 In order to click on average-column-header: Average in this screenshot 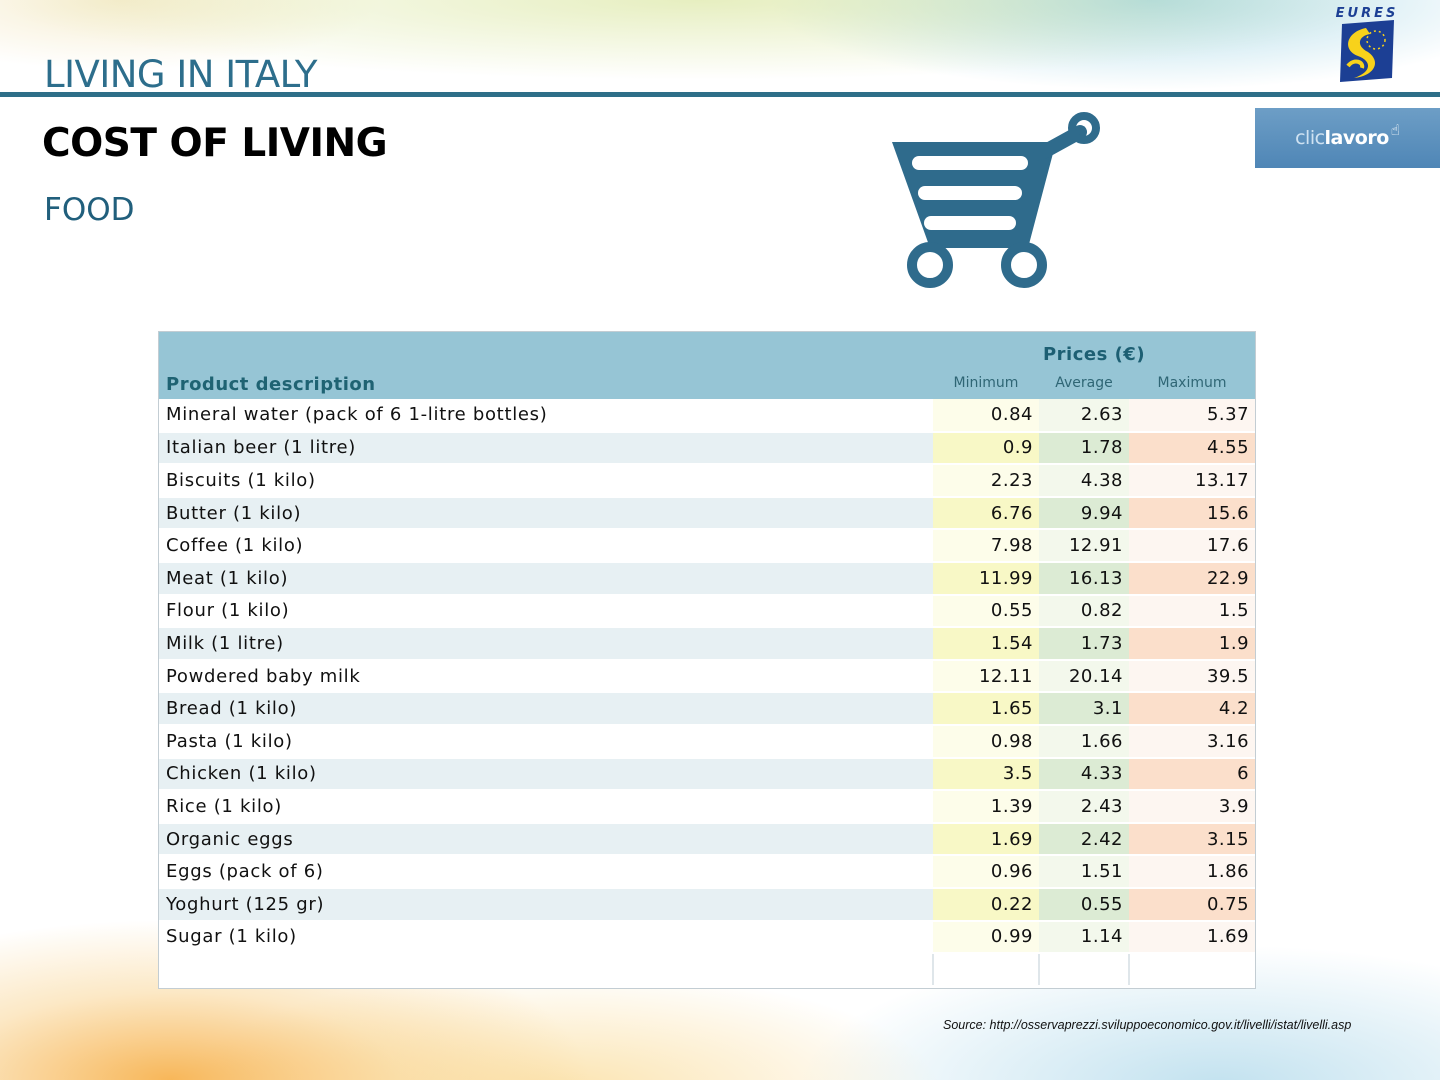, I will do `click(1084, 383)`.